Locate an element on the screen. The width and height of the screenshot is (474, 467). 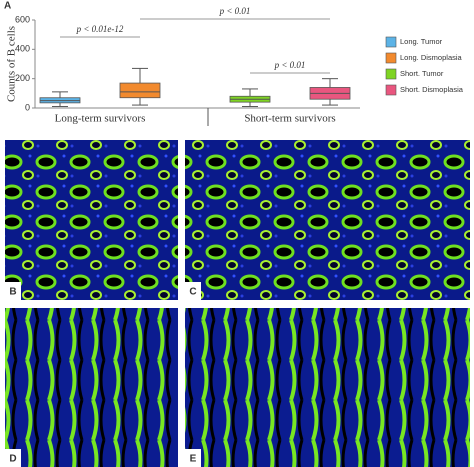
y-tick-label: 400 is located at coordinates (22, 49).